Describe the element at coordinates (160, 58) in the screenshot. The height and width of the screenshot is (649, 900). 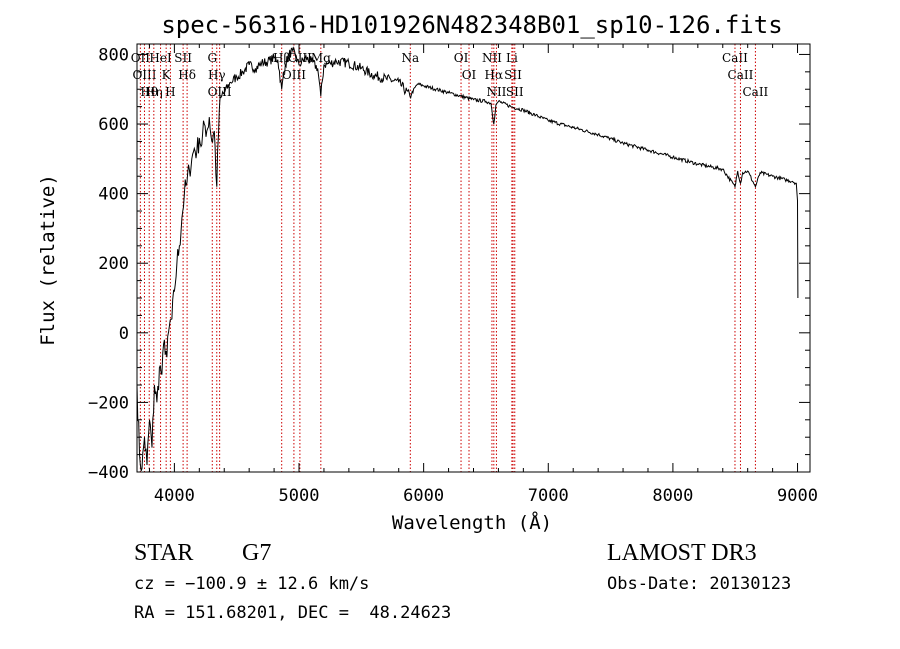
I see `line-marker-label: HeI` at that location.